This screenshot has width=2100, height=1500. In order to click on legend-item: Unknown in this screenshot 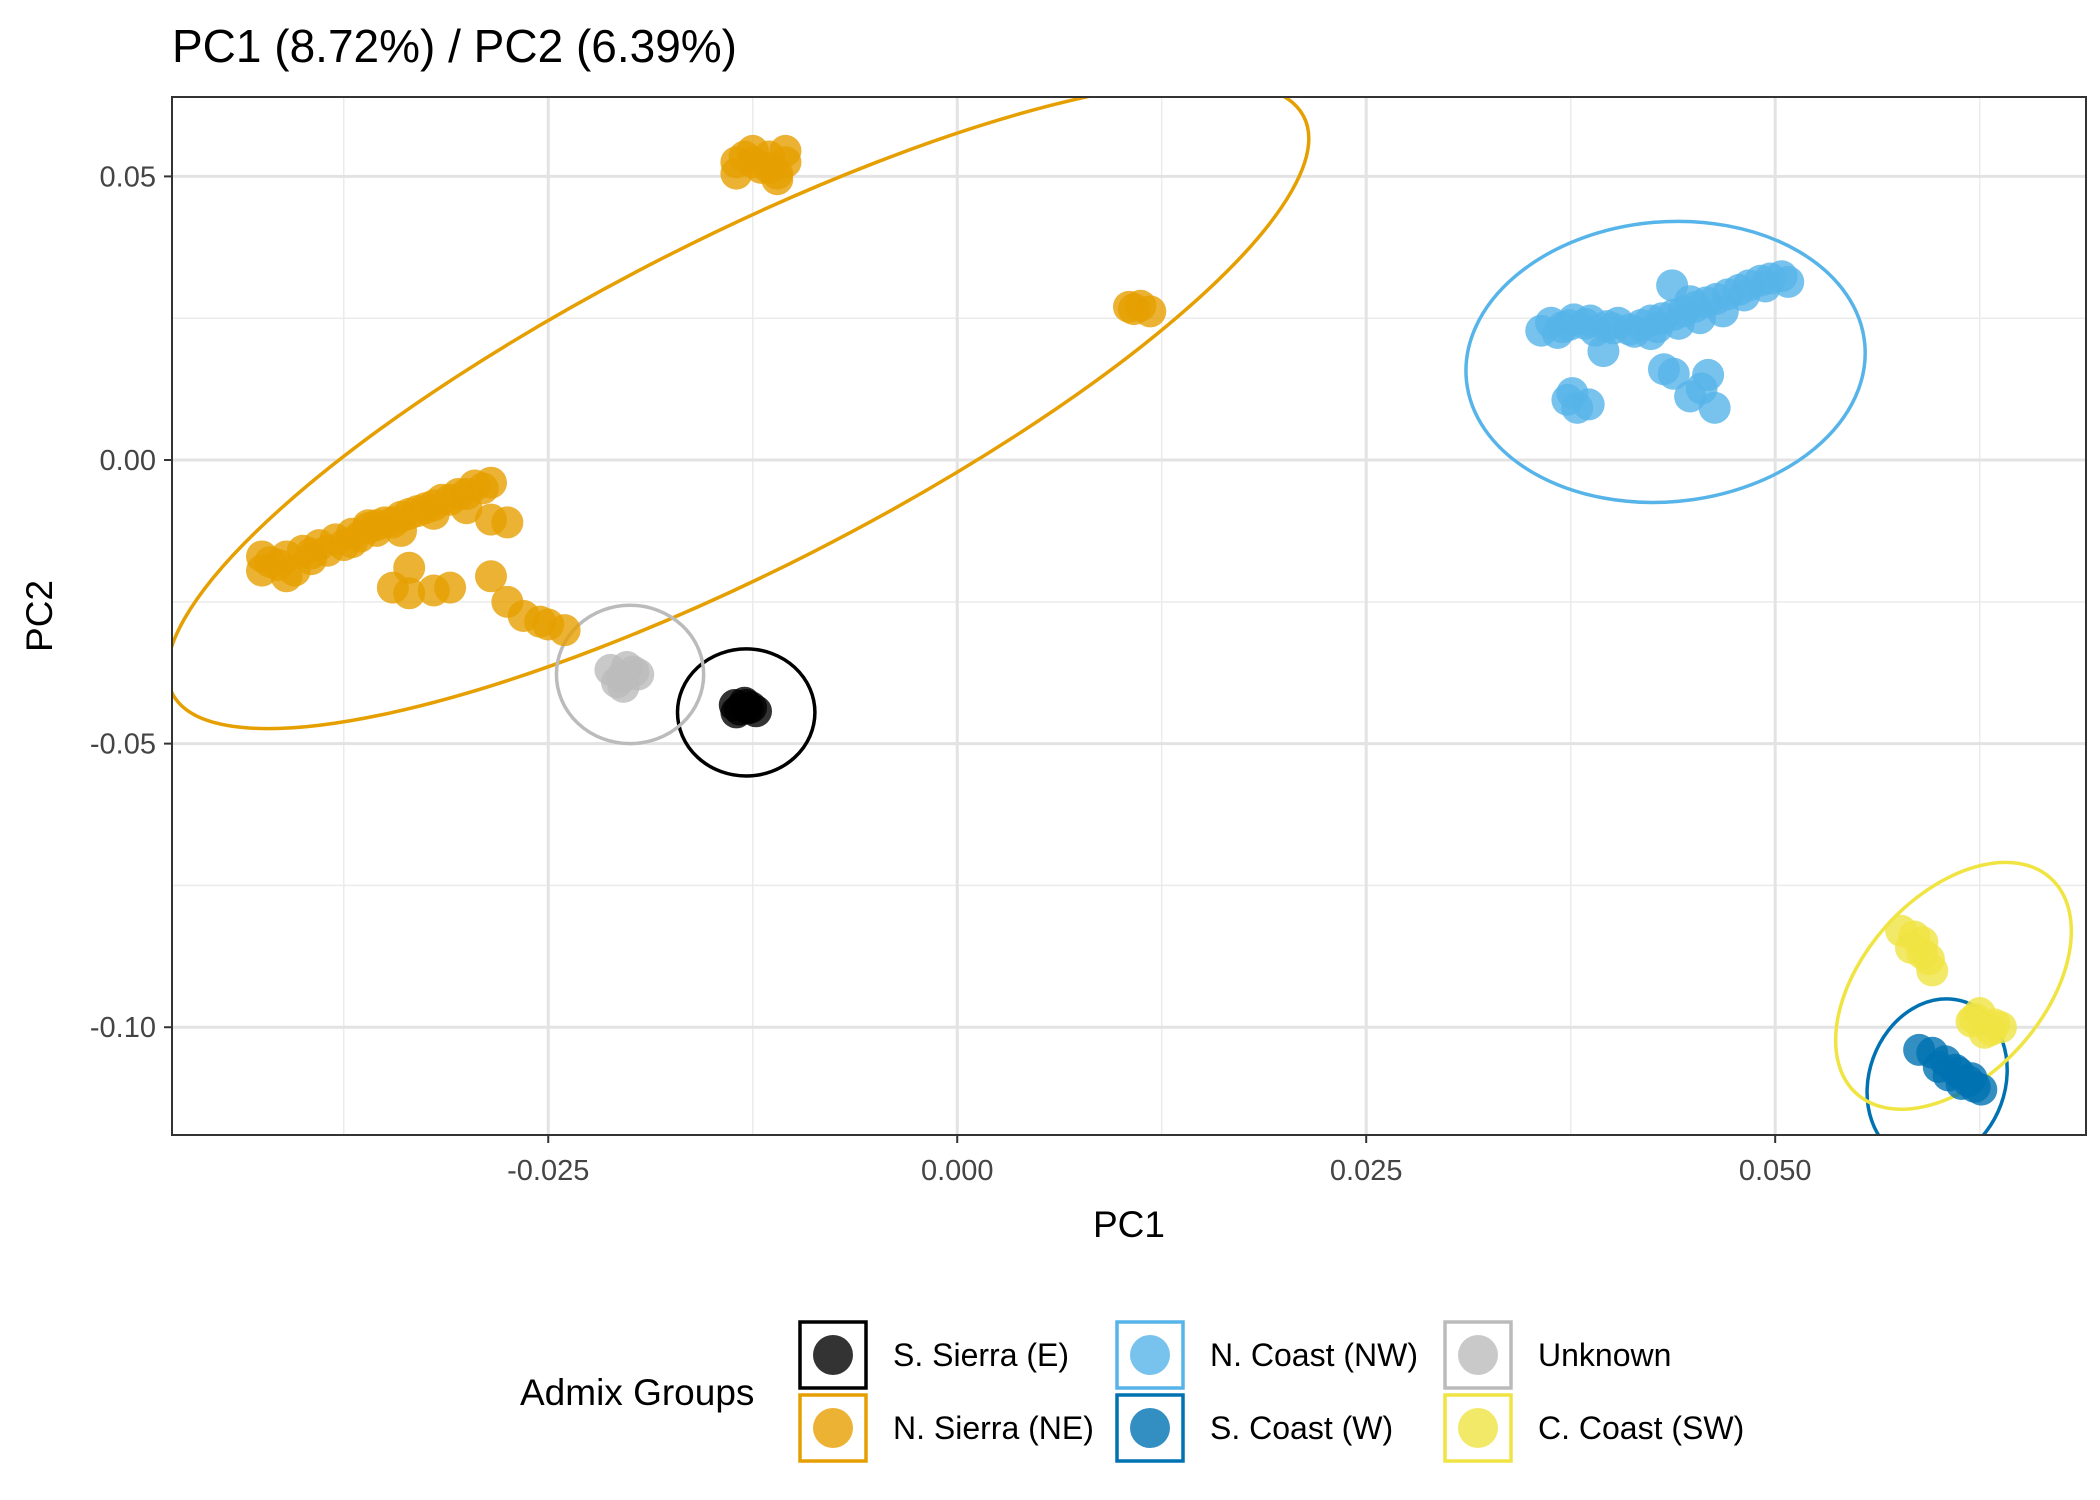, I will do `click(1557, 1355)`.